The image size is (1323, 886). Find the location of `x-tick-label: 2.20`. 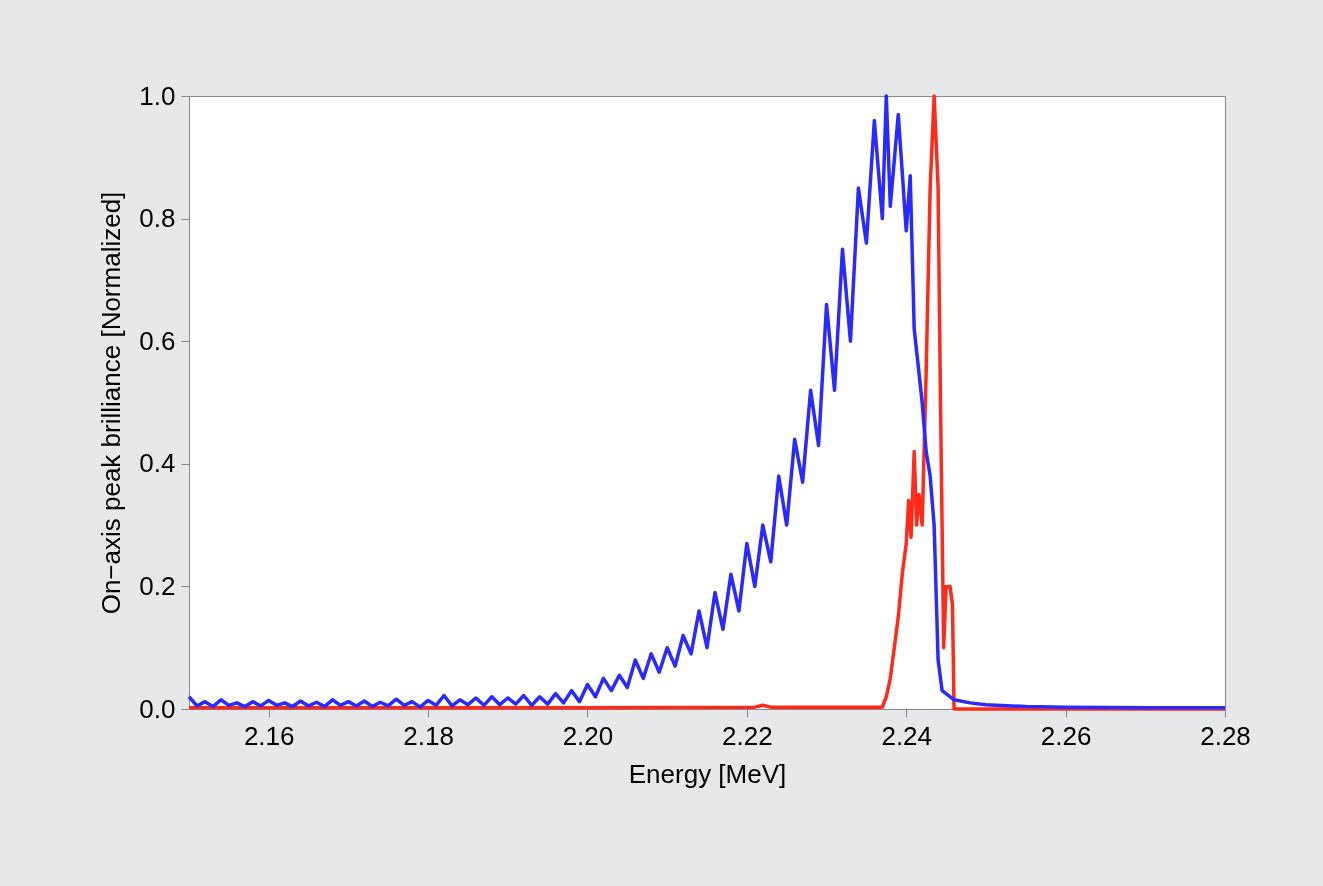

x-tick-label: 2.20 is located at coordinates (588, 735).